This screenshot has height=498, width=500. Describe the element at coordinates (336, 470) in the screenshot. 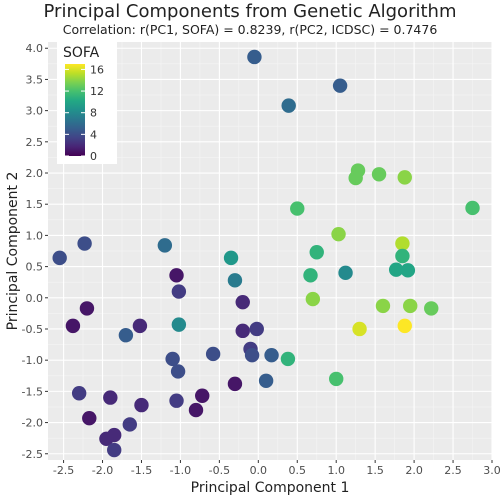

I see `x-tick-label: 1.0` at that location.